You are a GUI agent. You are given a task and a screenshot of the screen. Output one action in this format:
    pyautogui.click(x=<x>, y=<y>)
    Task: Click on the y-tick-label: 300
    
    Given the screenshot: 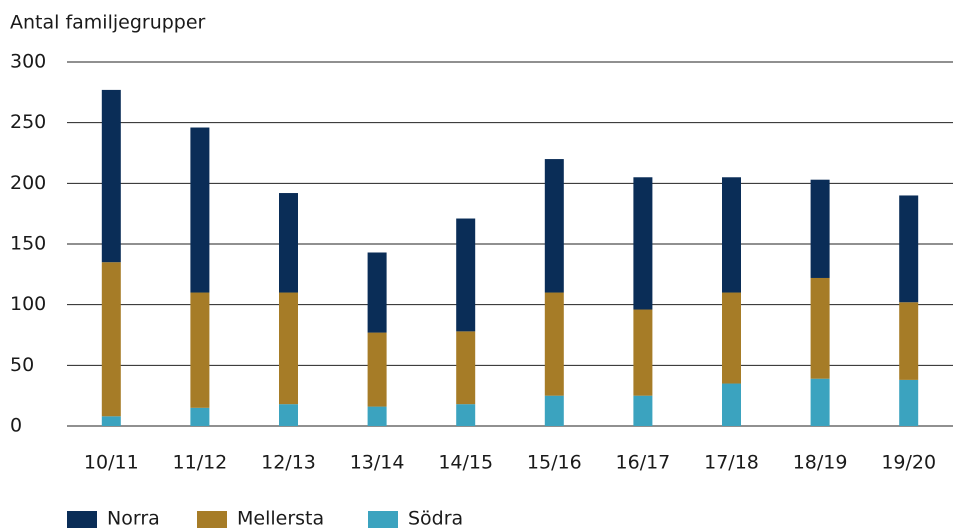 What is the action you would take?
    pyautogui.click(x=28, y=62)
    